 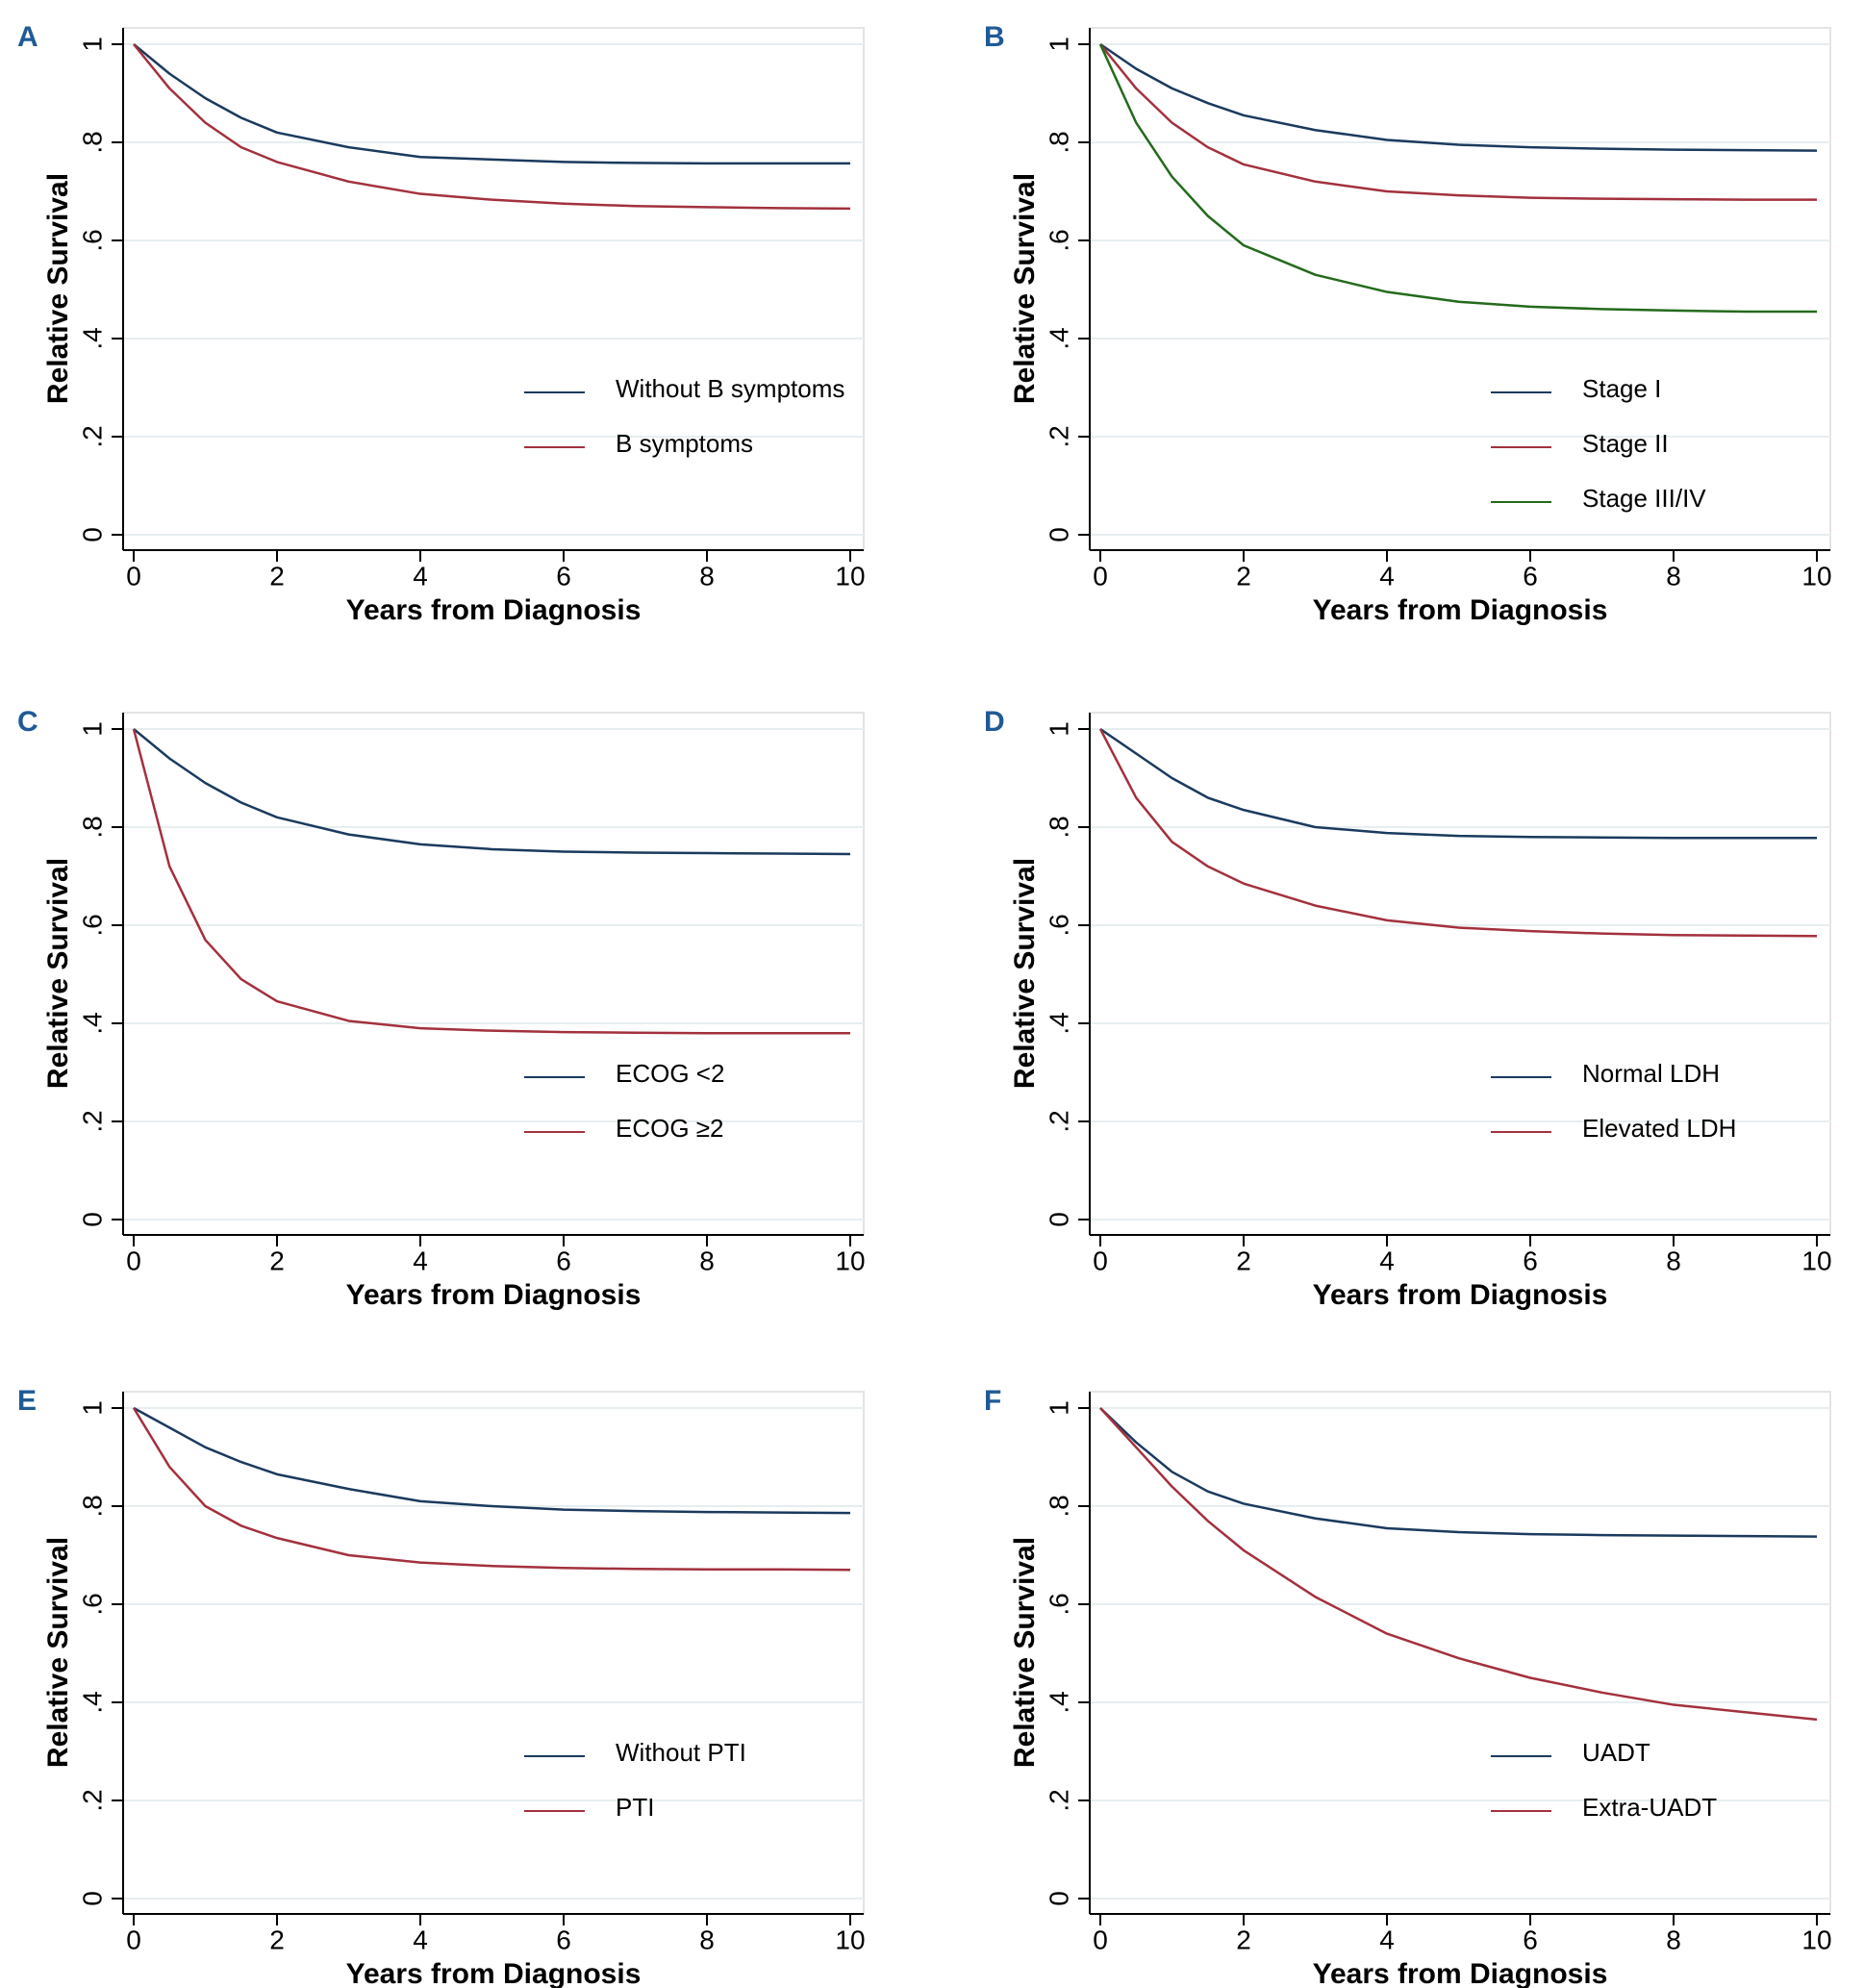 I want to click on legend-label: B symptoms, so click(x=684, y=443).